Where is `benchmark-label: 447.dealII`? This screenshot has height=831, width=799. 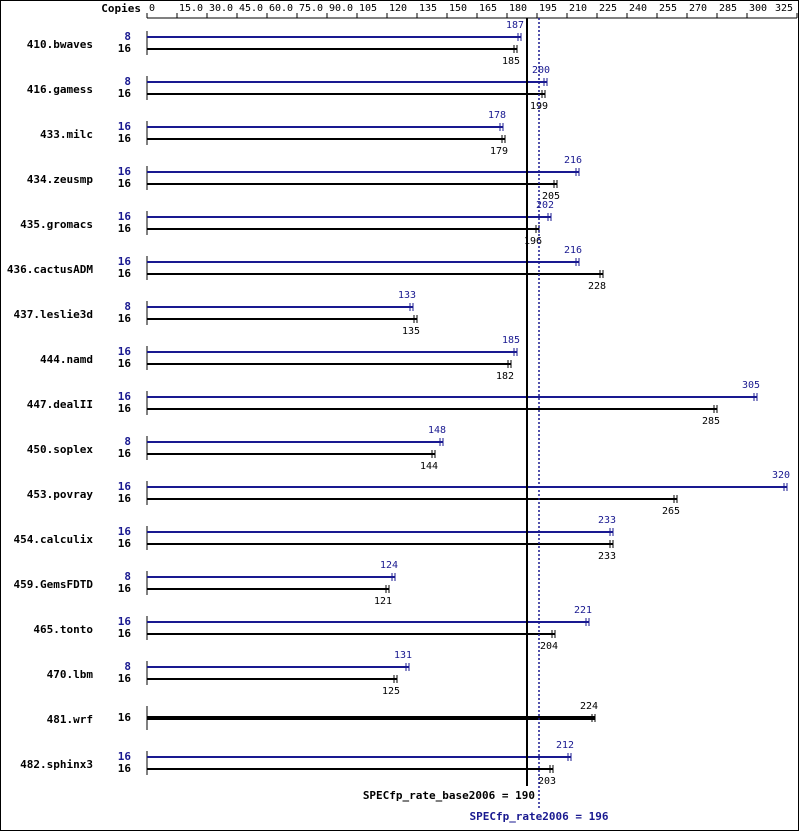
benchmark-label: 447.dealII is located at coordinates (60, 404).